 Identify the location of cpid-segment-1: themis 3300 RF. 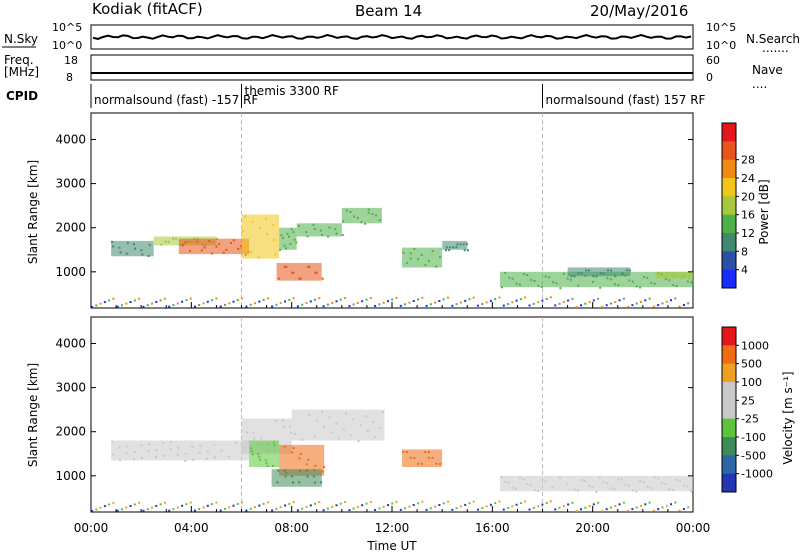
(292, 91).